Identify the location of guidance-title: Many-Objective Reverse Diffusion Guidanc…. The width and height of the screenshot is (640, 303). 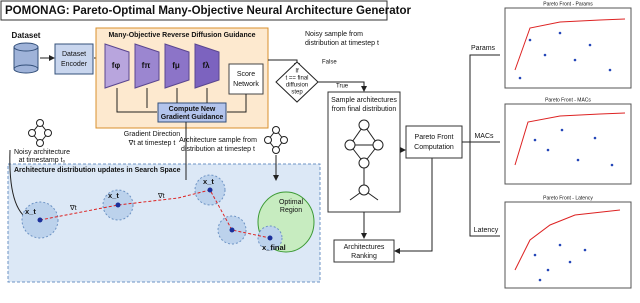
(181, 35).